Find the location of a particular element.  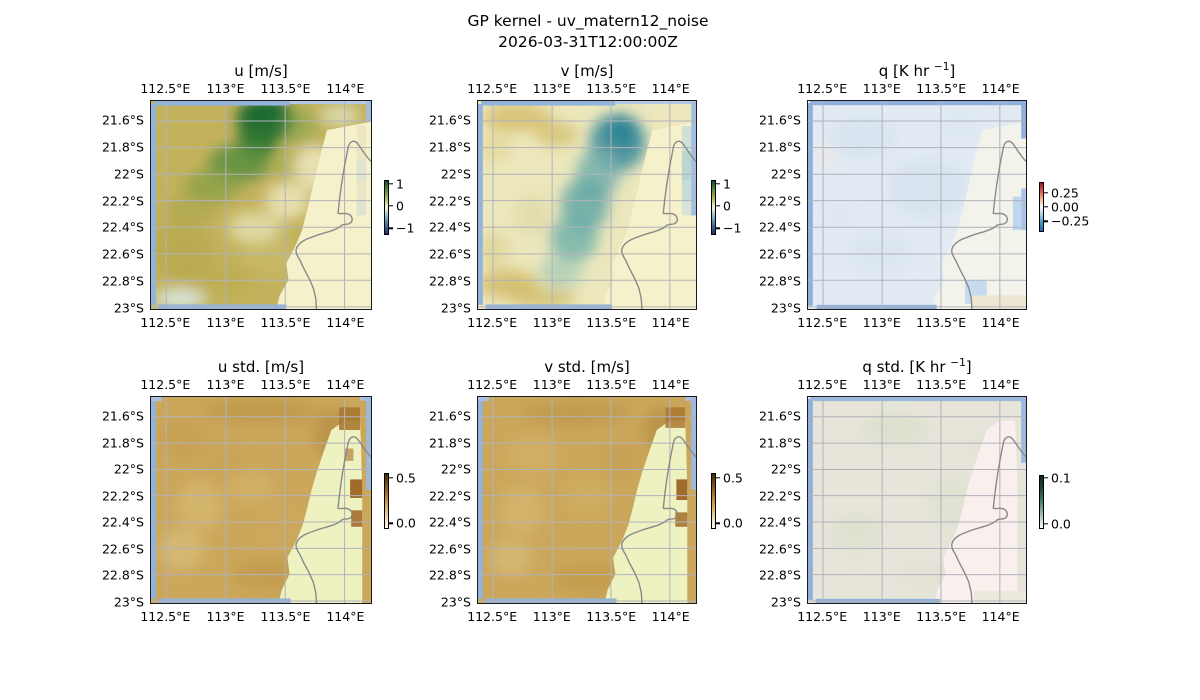

colorbar-q-std-bar is located at coordinates (1041, 502).